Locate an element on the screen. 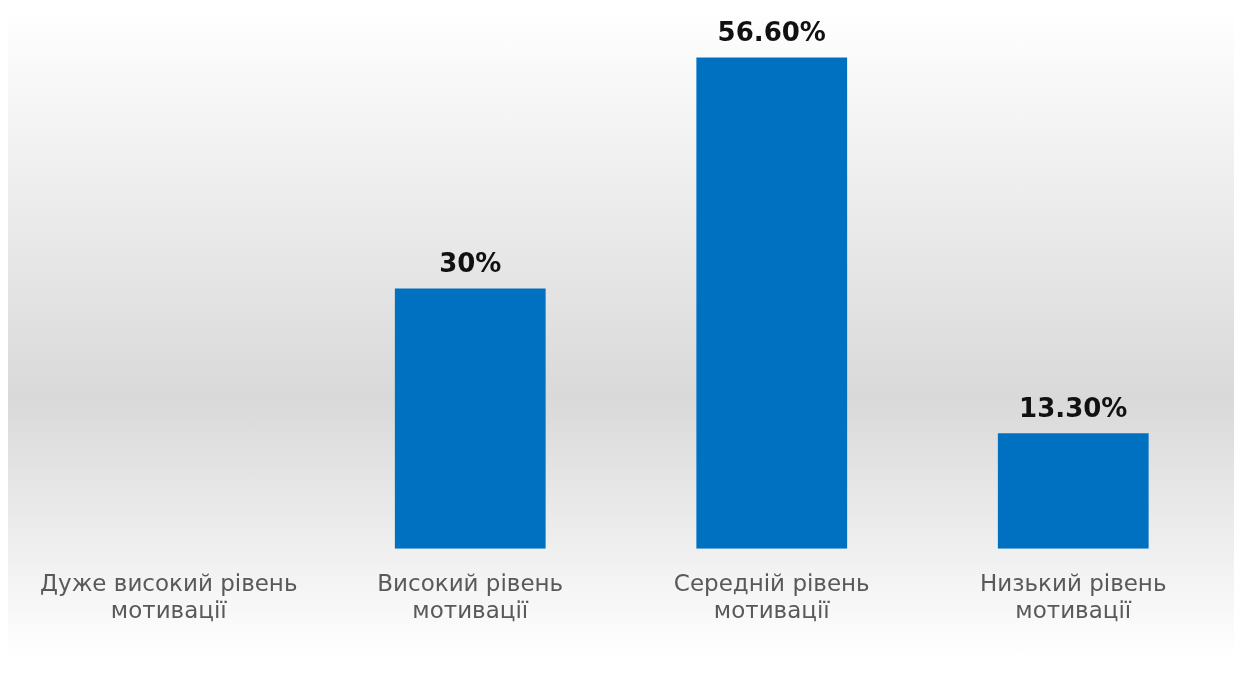 Image resolution: width=1242 pixels, height=675 pixels. data-label: 13.30% is located at coordinates (1073, 408).